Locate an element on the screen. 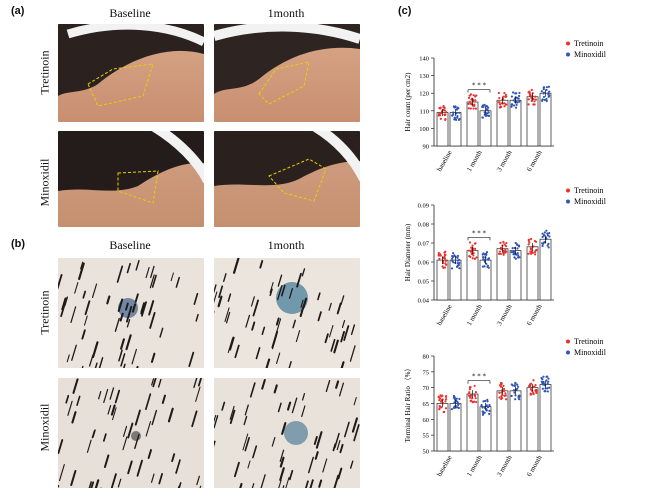 Image resolution: width=650 pixels, height=500 pixels. y-tick-label: 120 is located at coordinates (424, 94).